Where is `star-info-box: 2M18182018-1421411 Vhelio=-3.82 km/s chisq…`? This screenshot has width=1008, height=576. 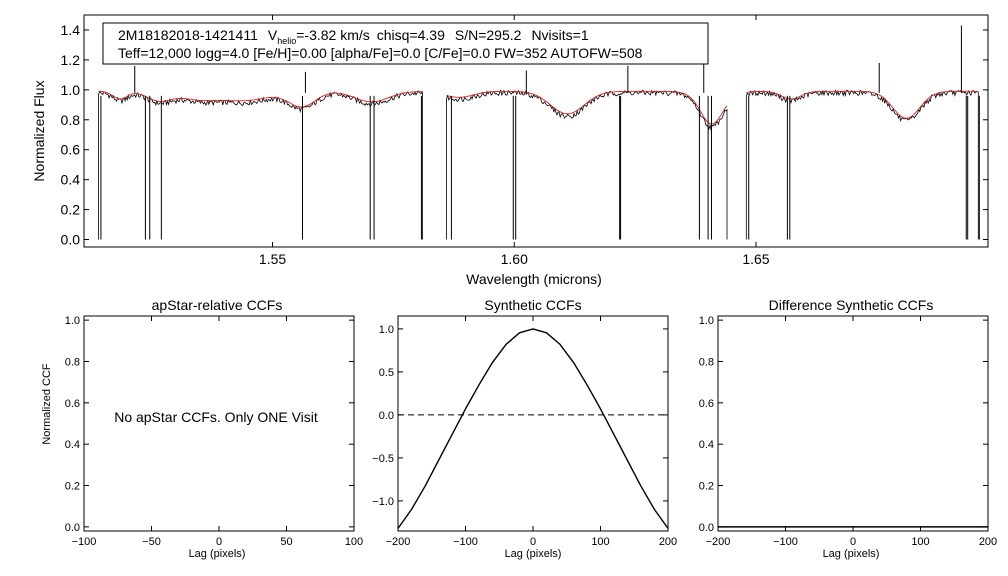 star-info-box: 2M18182018-1421411 Vhelio=-3.82 km/s chisq… is located at coordinates (405, 43).